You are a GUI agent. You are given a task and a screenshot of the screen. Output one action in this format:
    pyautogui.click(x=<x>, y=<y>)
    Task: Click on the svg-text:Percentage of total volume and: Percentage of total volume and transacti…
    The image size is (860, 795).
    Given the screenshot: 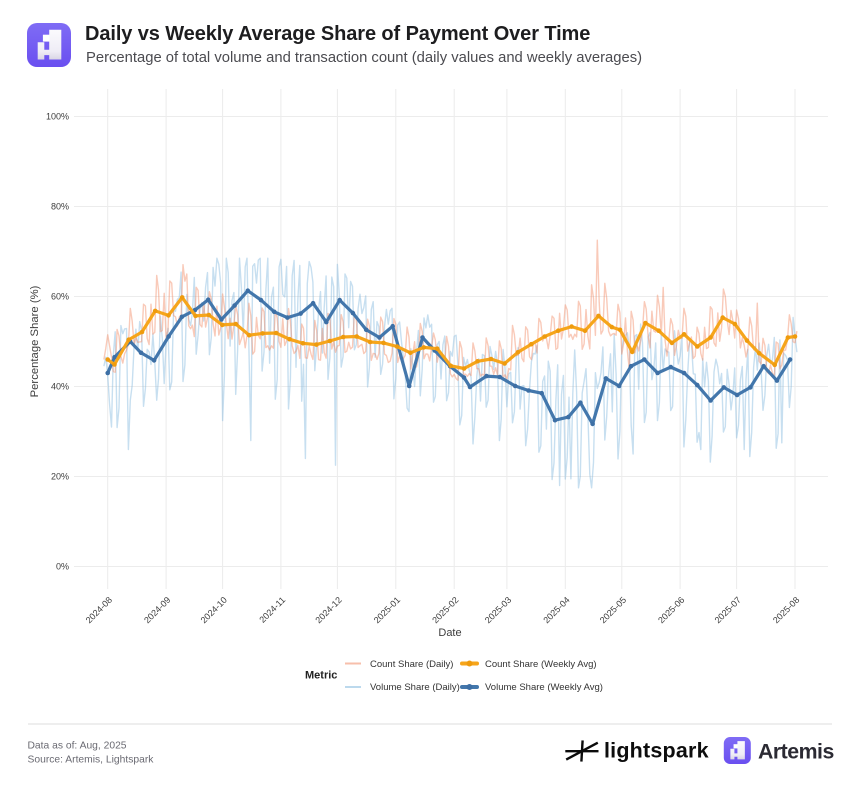 What is the action you would take?
    pyautogui.click(x=364, y=58)
    